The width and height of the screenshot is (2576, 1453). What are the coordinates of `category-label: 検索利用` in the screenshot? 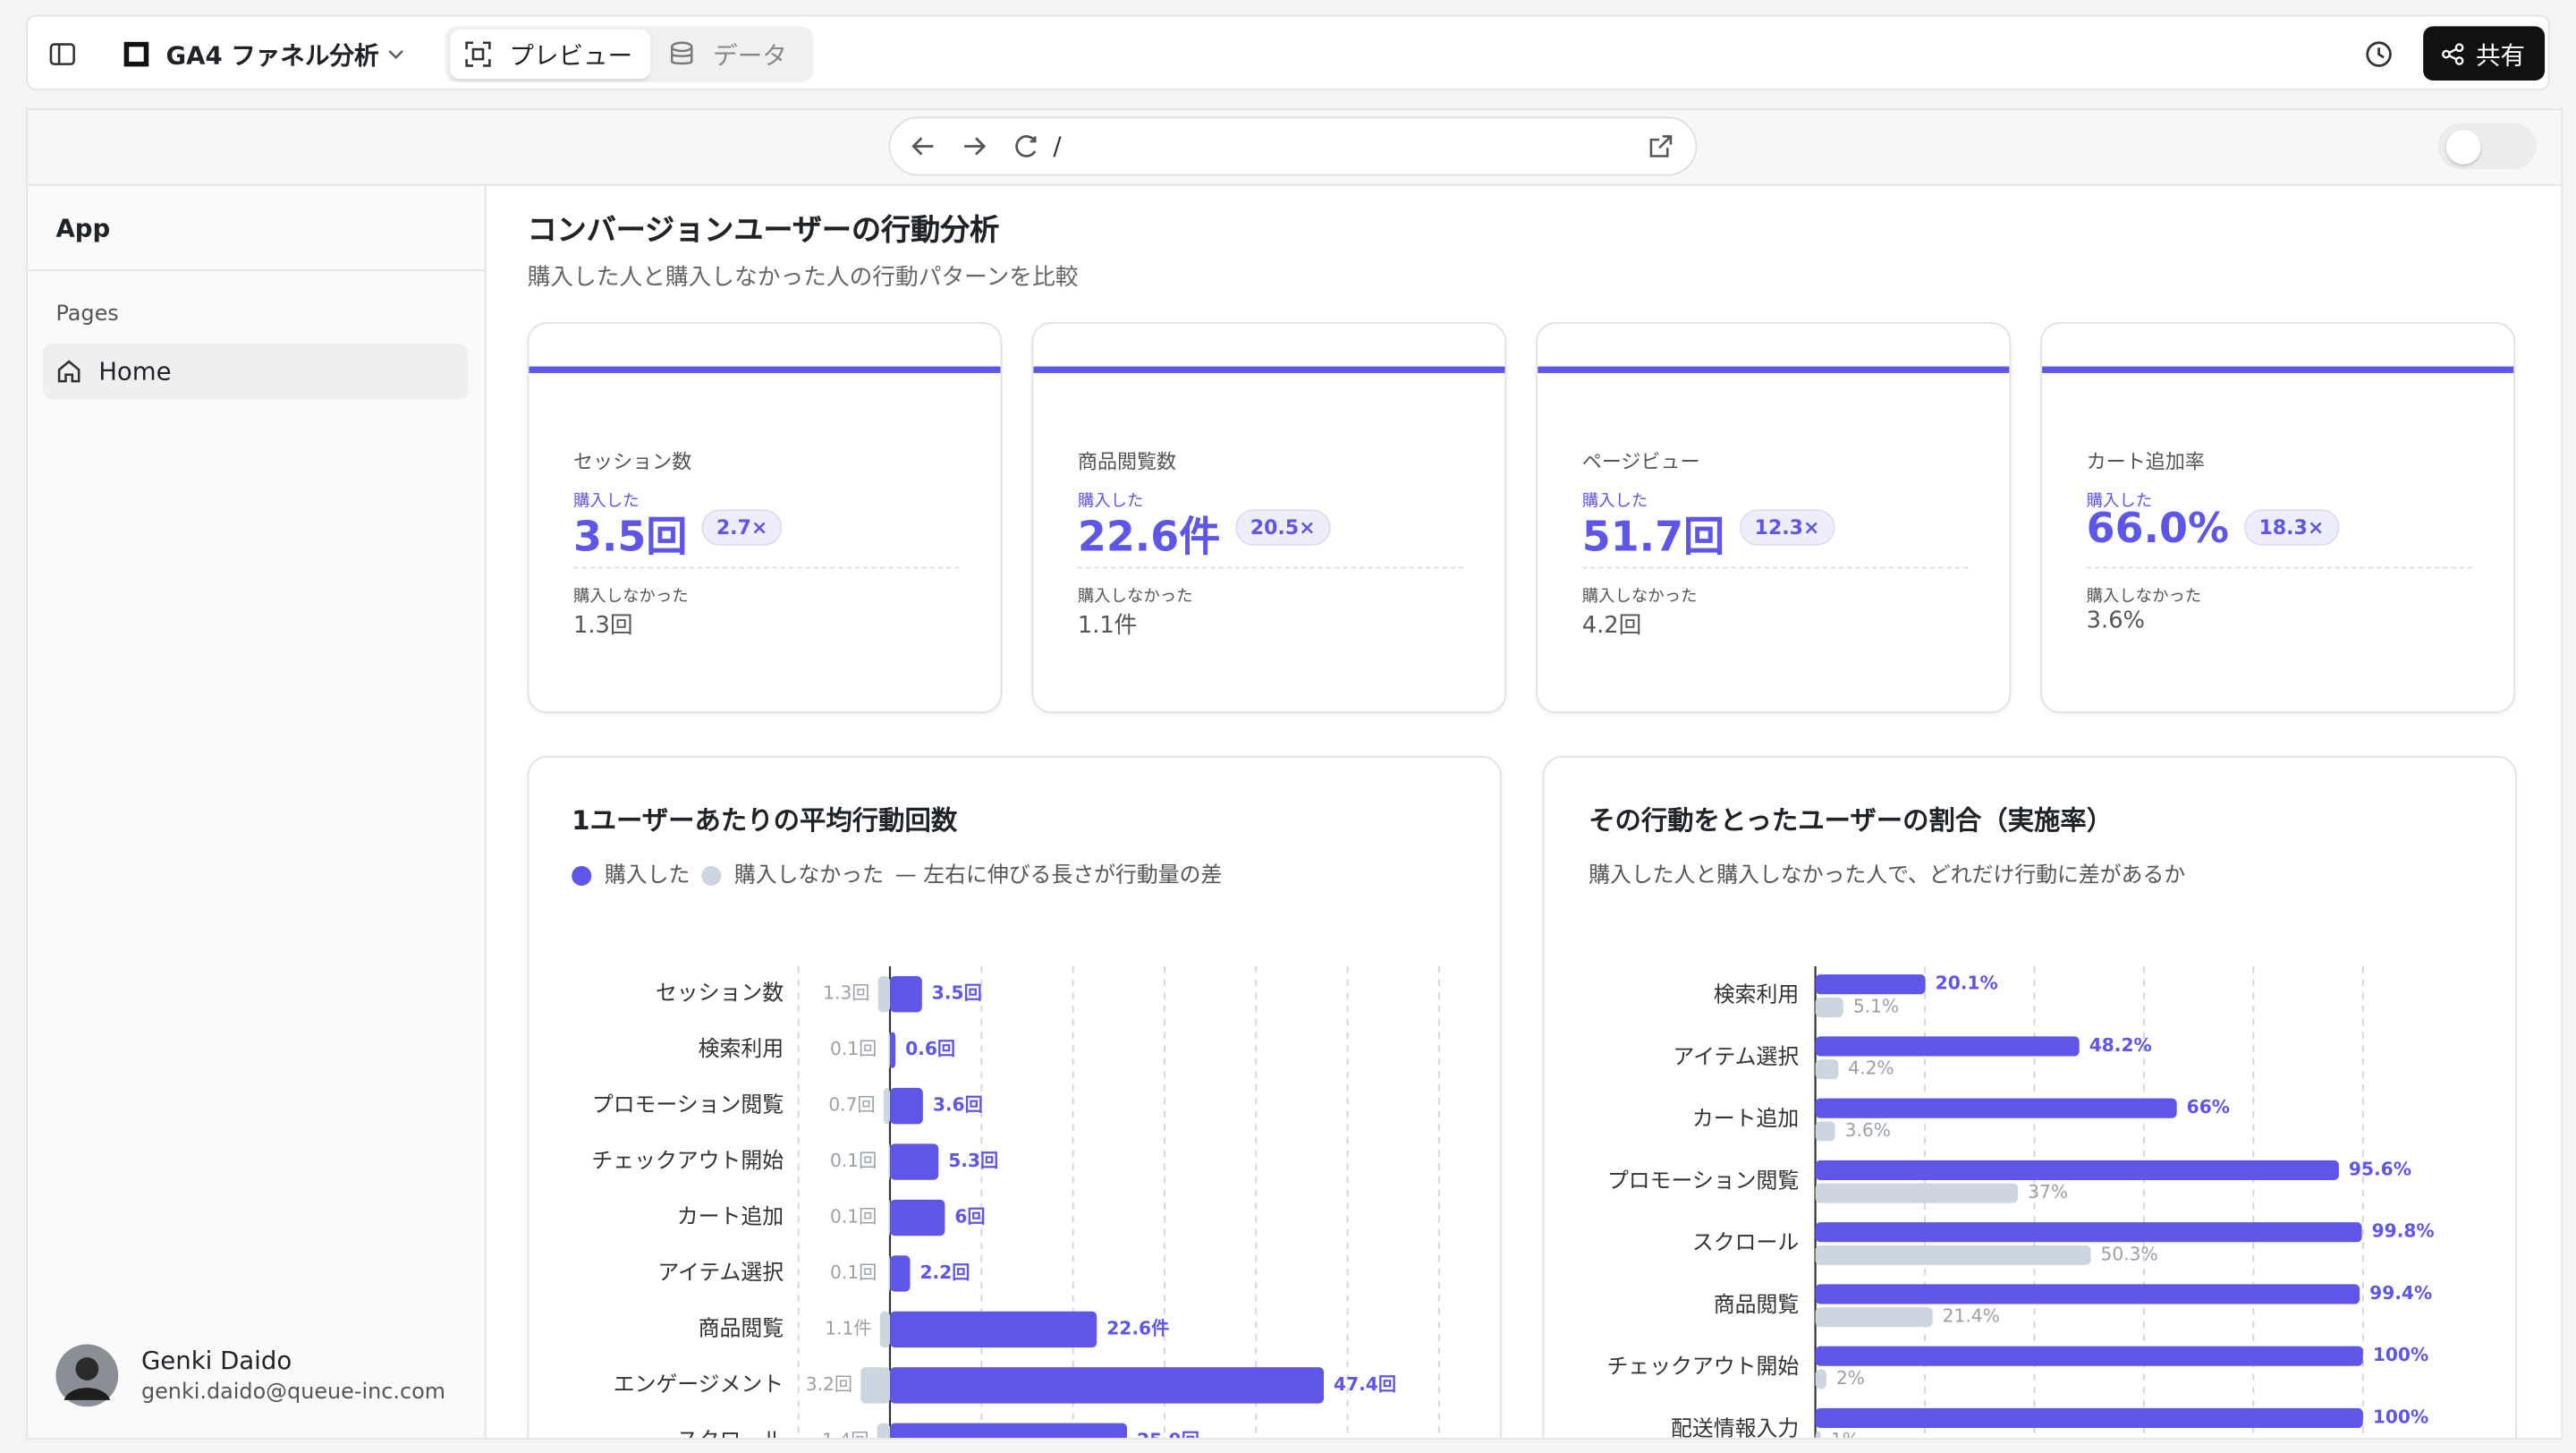 It's located at (1756, 994).